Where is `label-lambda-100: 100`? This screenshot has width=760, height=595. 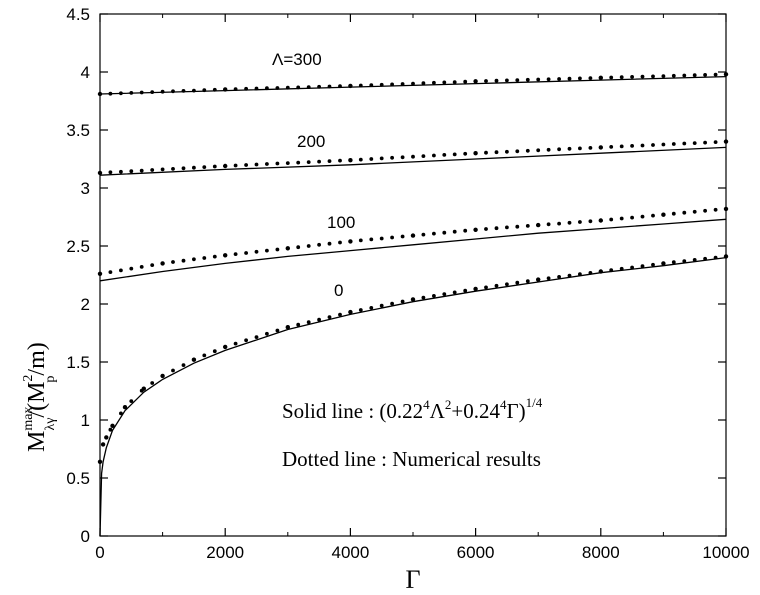
label-lambda-100: 100 is located at coordinates (341, 222).